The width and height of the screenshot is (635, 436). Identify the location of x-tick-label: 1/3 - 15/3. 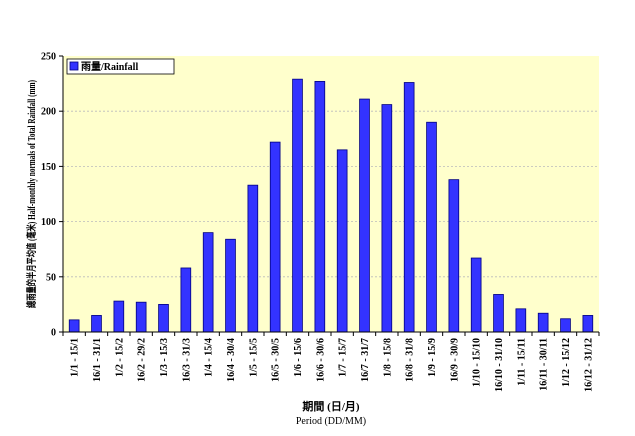
(164, 357).